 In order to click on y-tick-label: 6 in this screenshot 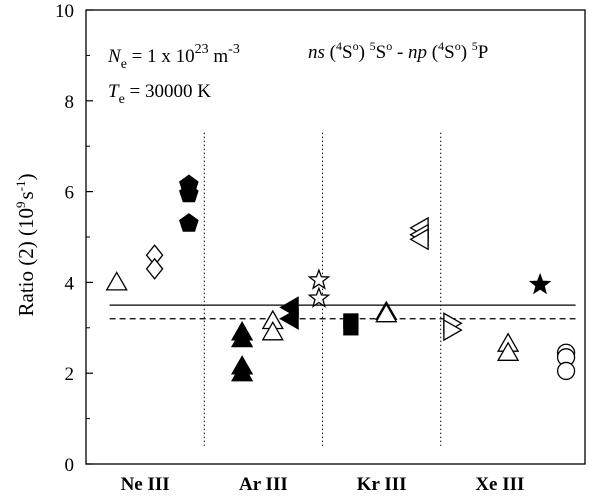, I will do `click(70, 193)`.